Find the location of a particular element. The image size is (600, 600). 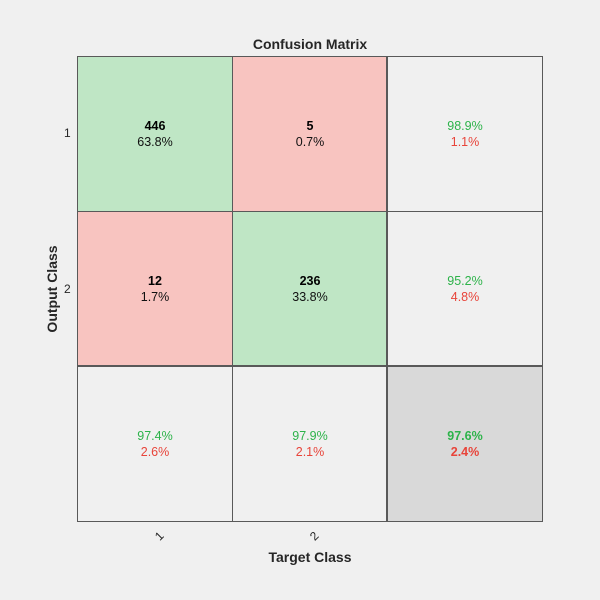

correct-percent: 97.6% is located at coordinates (465, 436).